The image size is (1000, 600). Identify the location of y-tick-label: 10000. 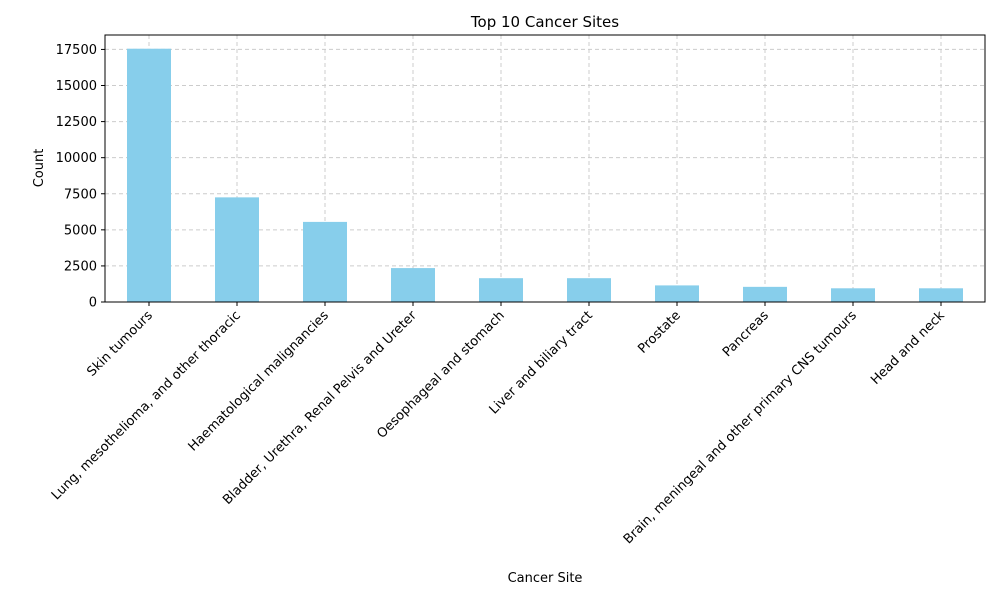
(76, 158).